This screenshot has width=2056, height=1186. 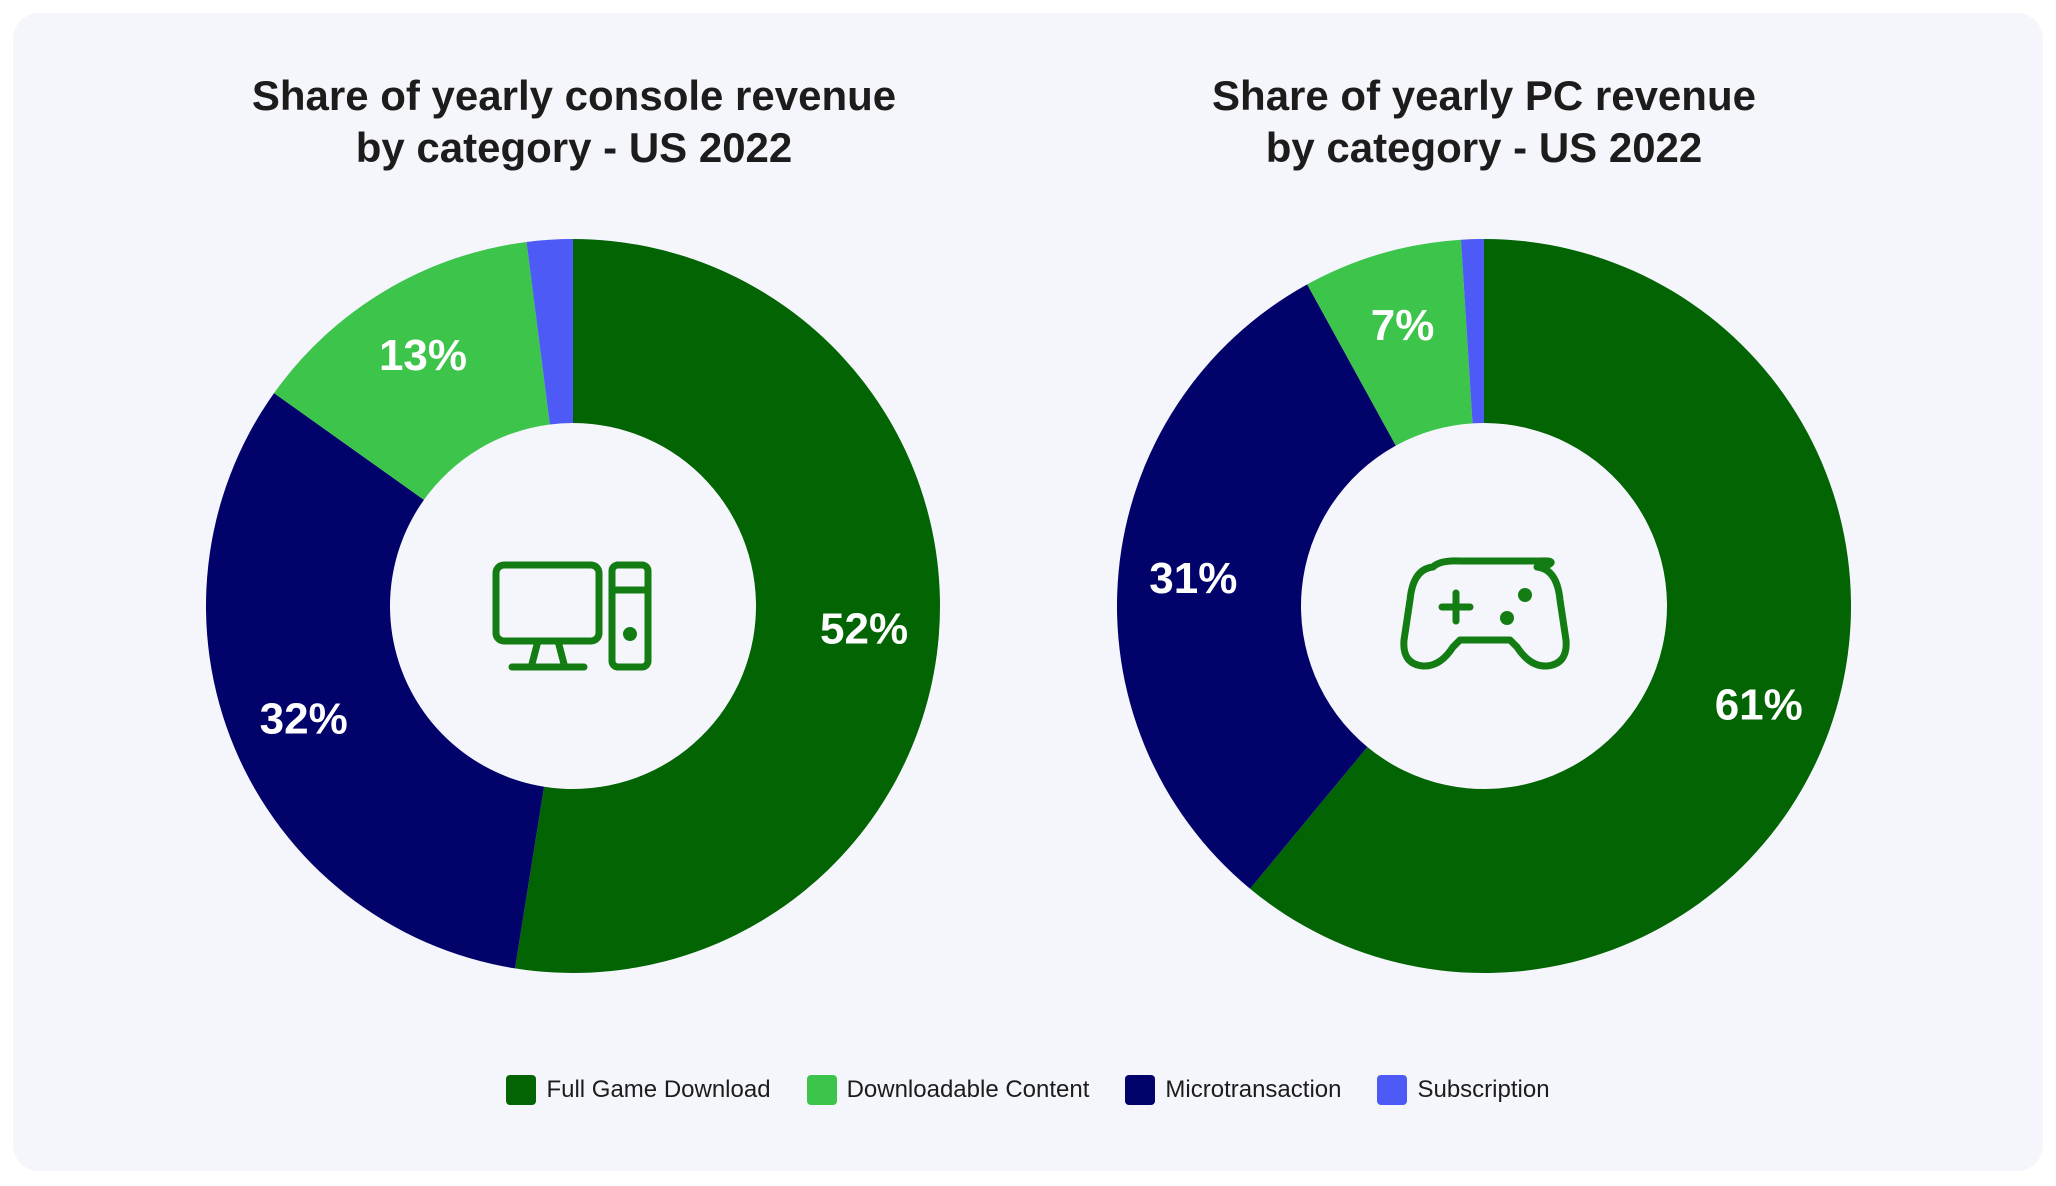 I want to click on desktop-computer-icon, so click(x=572, y=616).